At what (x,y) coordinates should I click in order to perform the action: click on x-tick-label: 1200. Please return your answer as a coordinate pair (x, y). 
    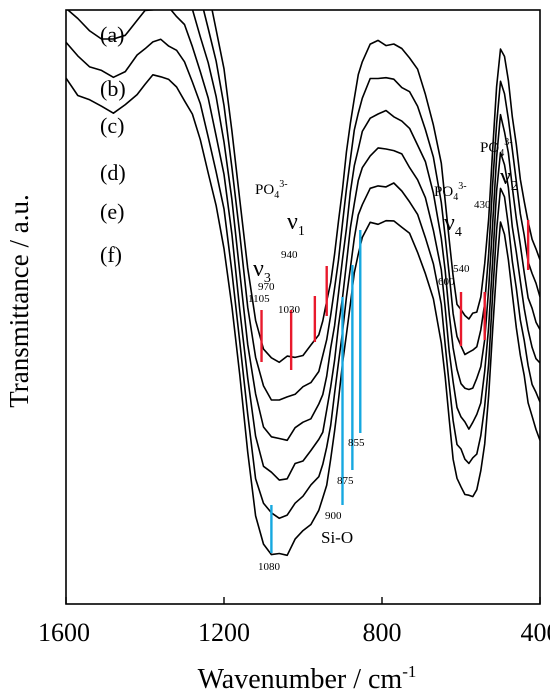
    Looking at the image, I should click on (224, 632).